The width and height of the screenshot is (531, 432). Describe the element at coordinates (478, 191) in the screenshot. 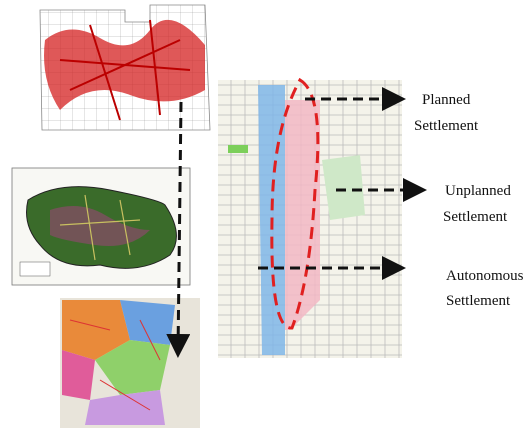

I see `label: Unplanned` at that location.